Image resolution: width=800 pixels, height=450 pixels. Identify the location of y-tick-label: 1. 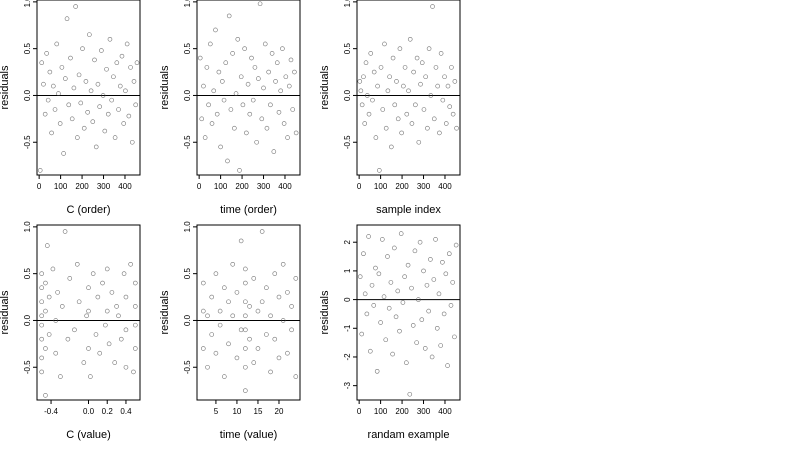
(347, 270).